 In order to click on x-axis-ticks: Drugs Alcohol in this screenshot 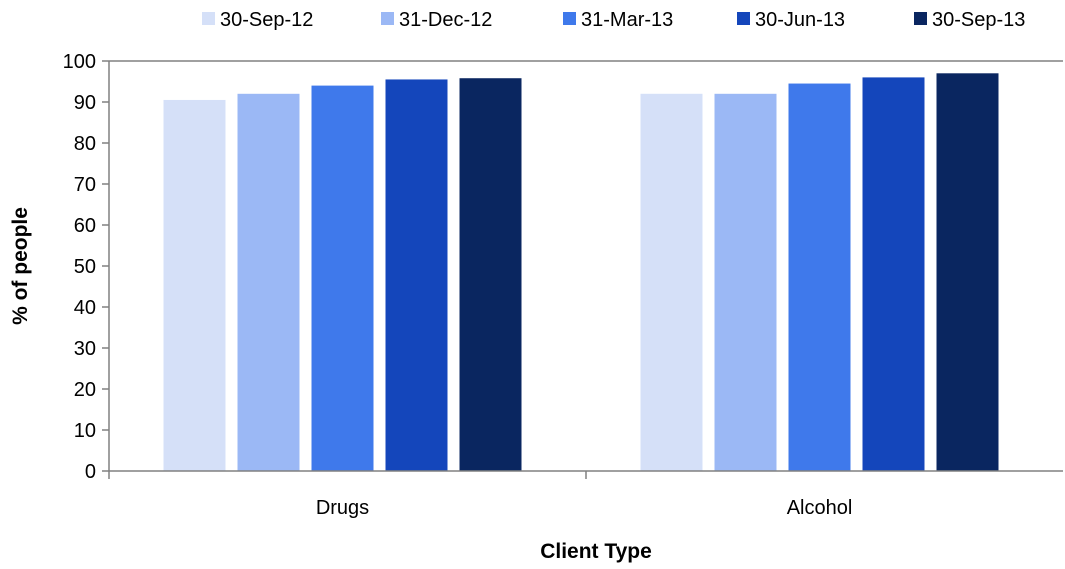, I will do `click(480, 495)`.